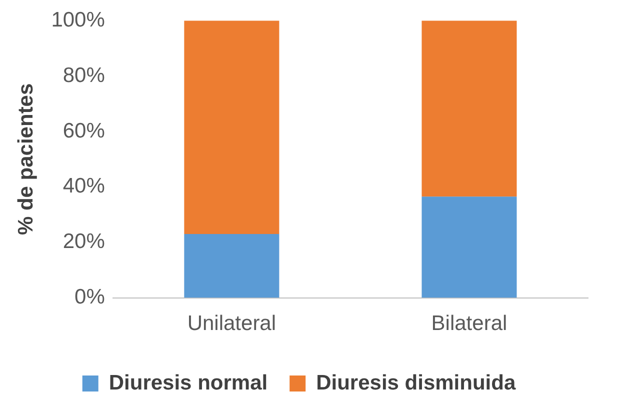 The height and width of the screenshot is (410, 628). I want to click on y-tick-label: 20%, so click(83, 242).